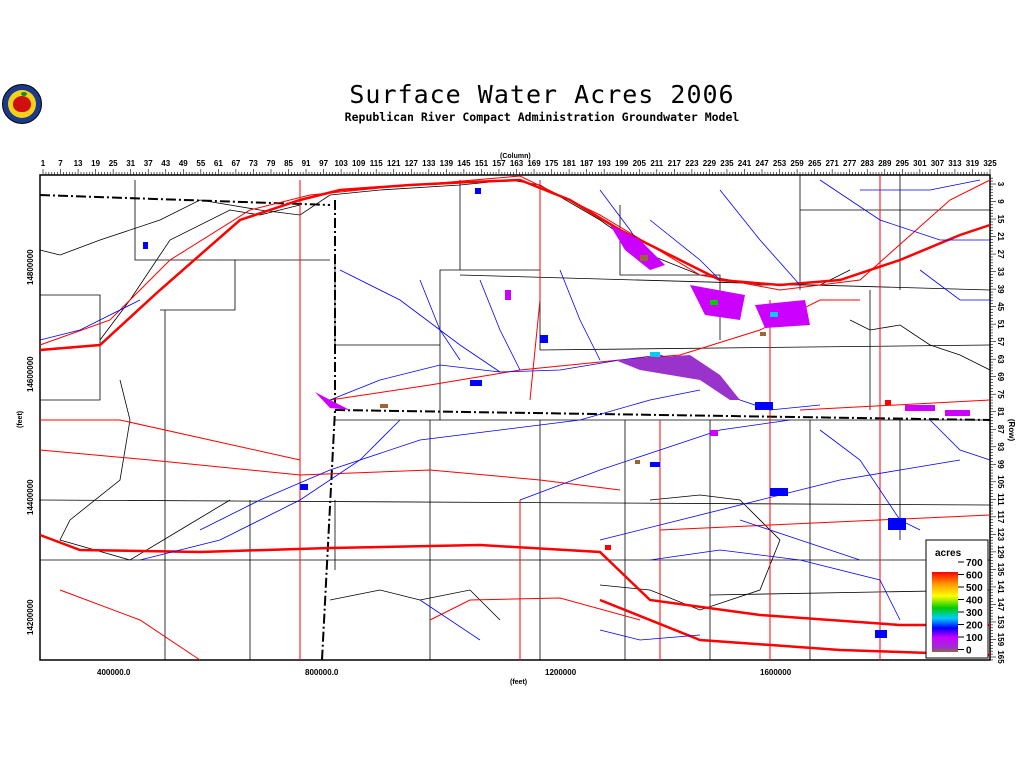  I want to click on column-label: 211, so click(656, 163).